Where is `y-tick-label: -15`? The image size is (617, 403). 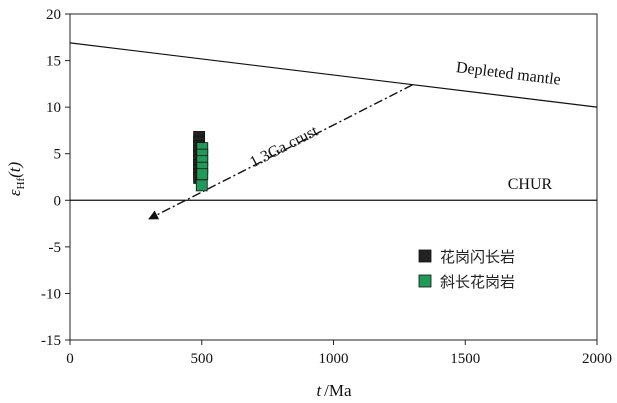 y-tick-label: -15 is located at coordinates (51, 341).